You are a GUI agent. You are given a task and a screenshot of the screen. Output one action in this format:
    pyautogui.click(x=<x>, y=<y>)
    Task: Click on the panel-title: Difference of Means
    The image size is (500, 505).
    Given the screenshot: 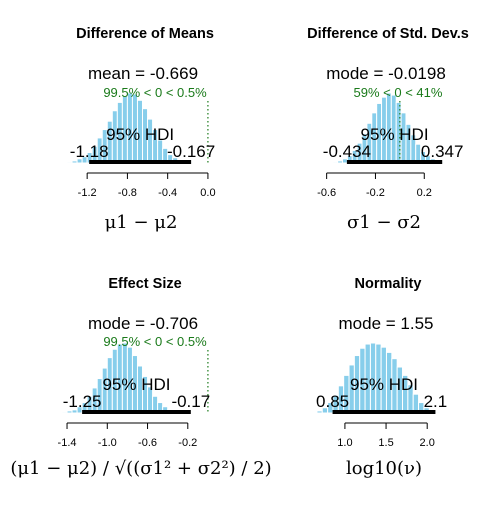 What is the action you would take?
    pyautogui.click(x=145, y=34)
    